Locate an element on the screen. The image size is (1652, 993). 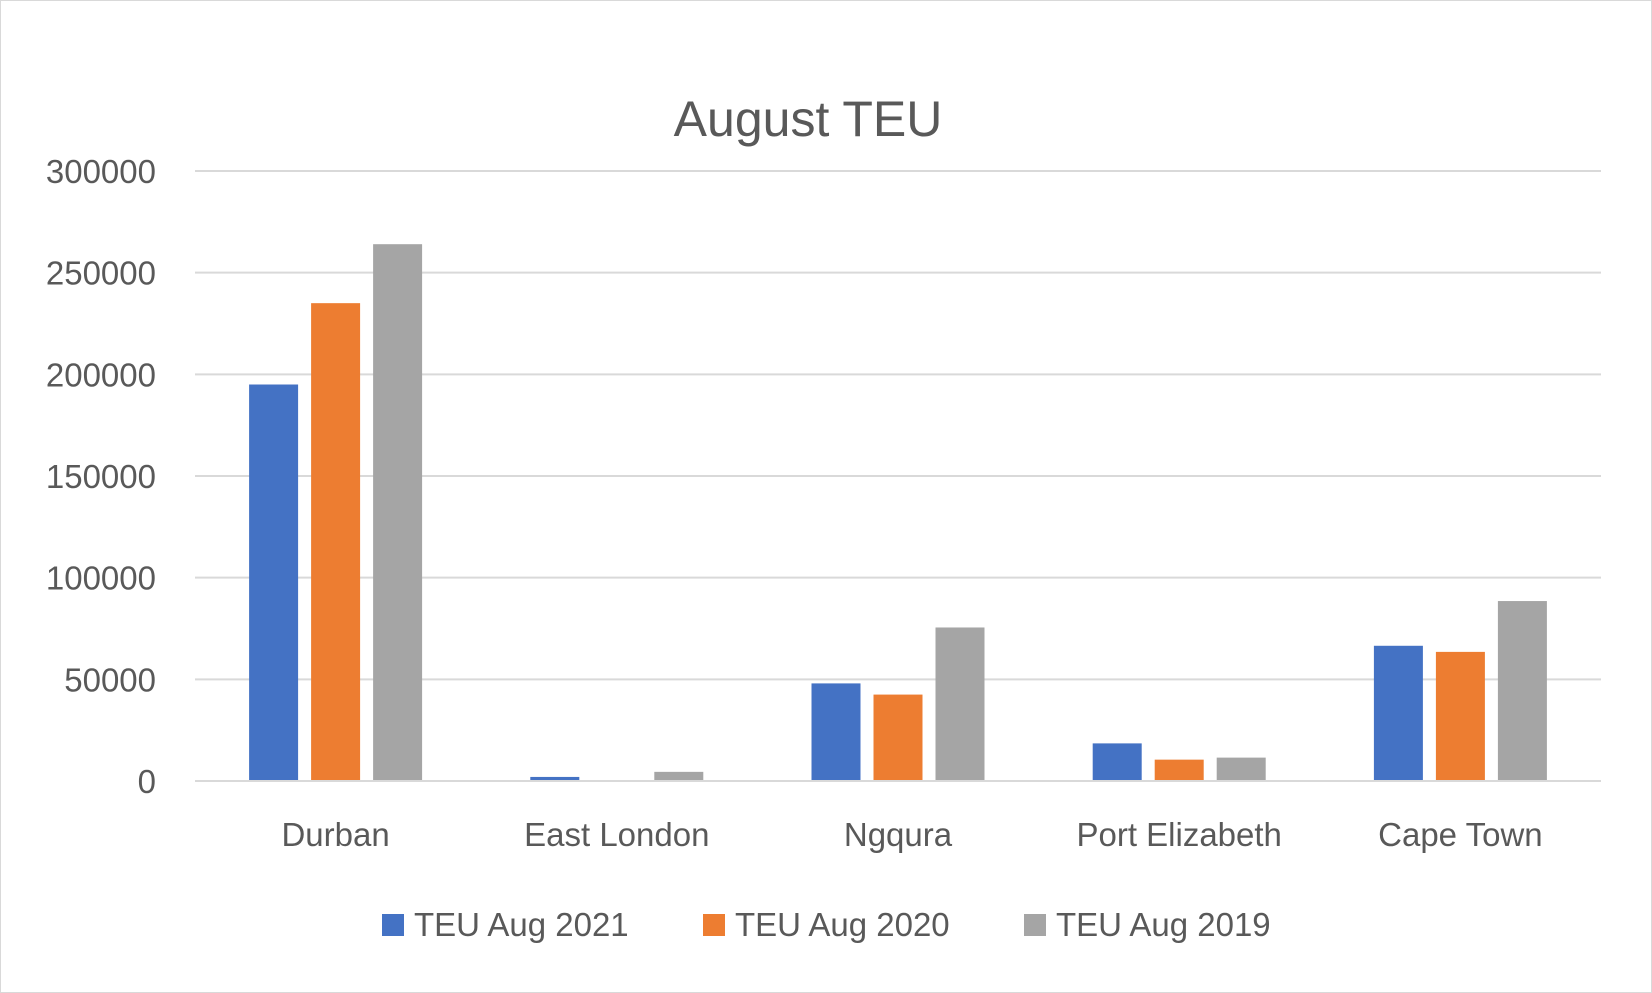
legend-label: TEU Aug 2019 is located at coordinates (1163, 924).